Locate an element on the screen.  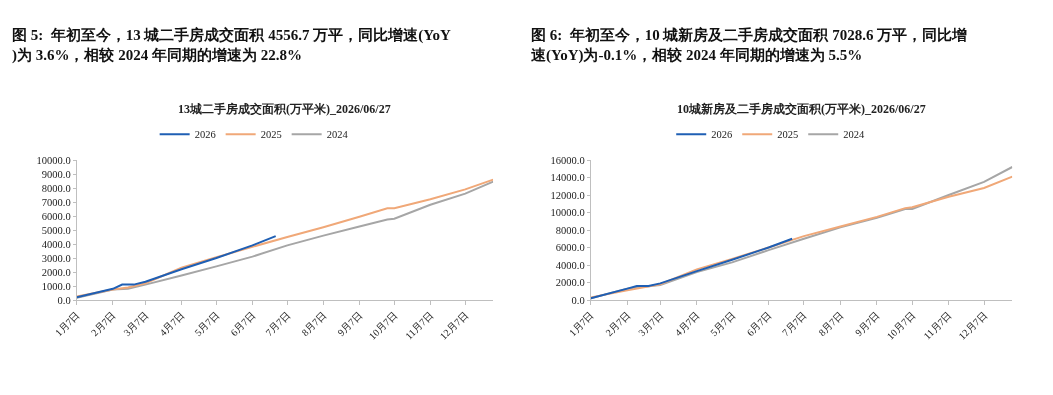
chart-title: 图 5: 年初至今，13 城二手房成交面积 4556.7 万平，同比增速(YoY)为 3.6%，相较 2024 年同期的增速为 22.8% is located at coordinates (231, 45).